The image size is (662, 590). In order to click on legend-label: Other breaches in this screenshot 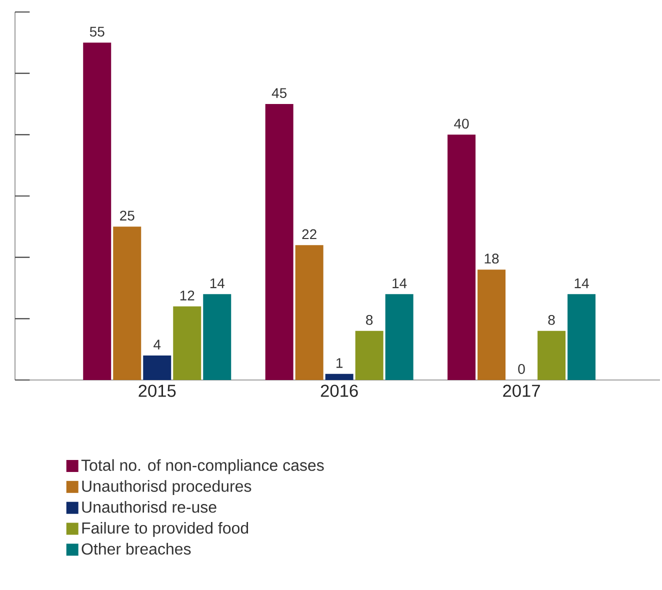, I will do `click(136, 548)`.